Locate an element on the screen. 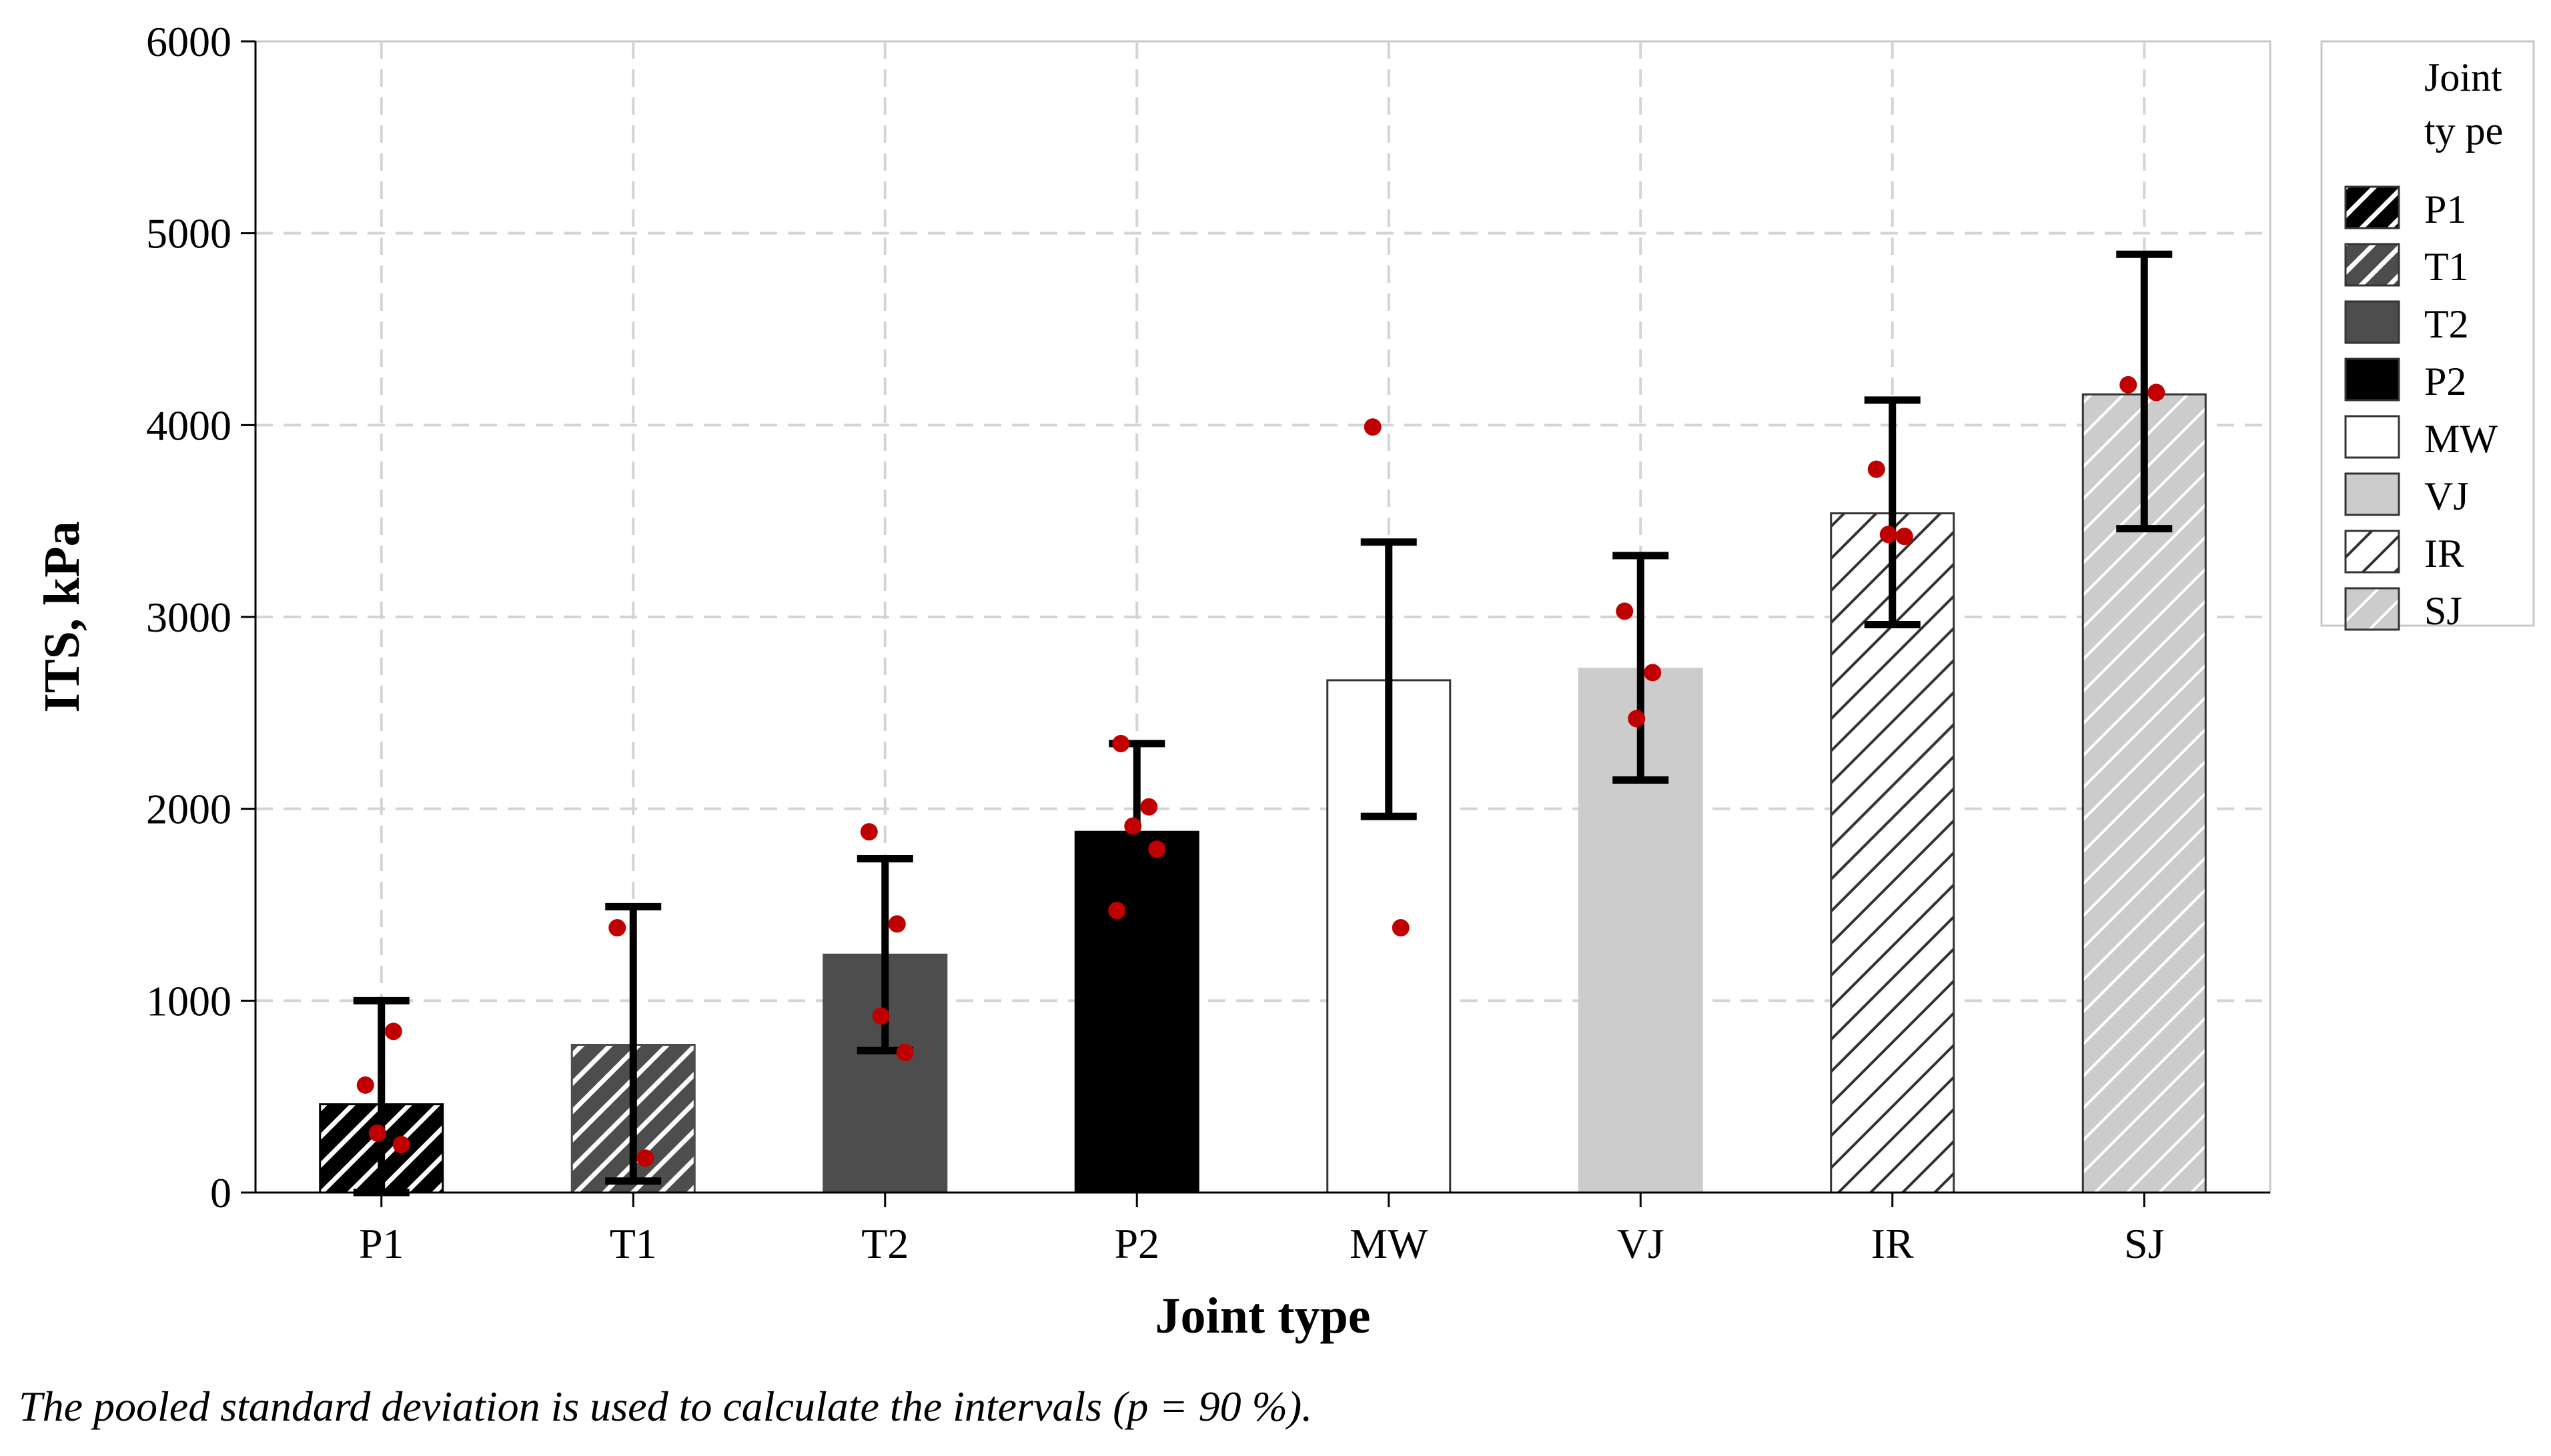 The width and height of the screenshot is (2551, 1456). legend-label: MW is located at coordinates (2461, 439).